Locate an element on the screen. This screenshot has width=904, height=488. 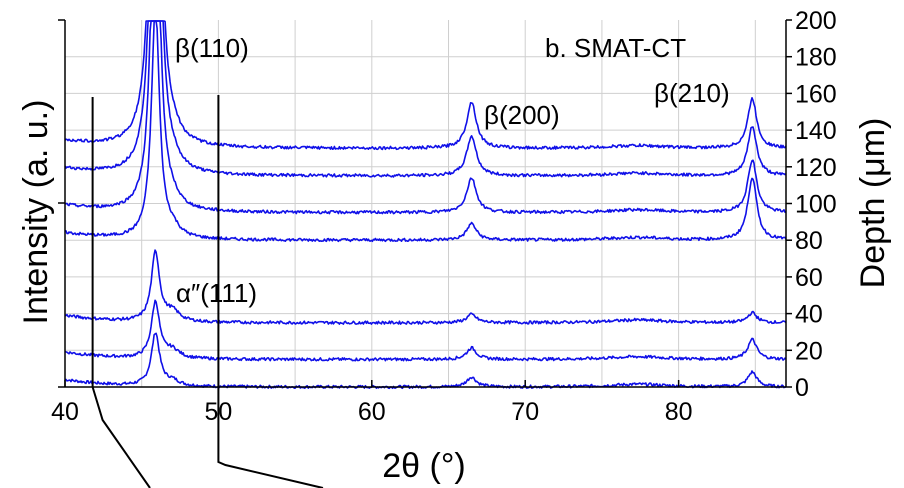
x-tick-labels: 40 50 60 70 80 is located at coordinates (372, 403).